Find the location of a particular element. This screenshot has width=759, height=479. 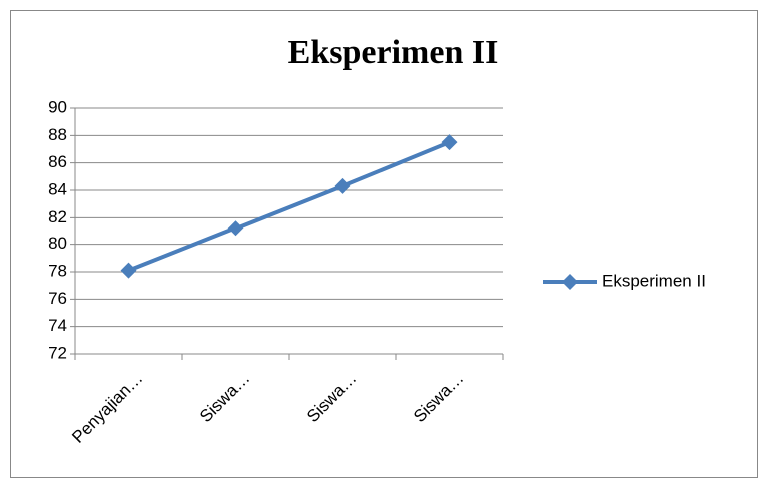

y-tick-label: 82 is located at coordinates (57, 216).